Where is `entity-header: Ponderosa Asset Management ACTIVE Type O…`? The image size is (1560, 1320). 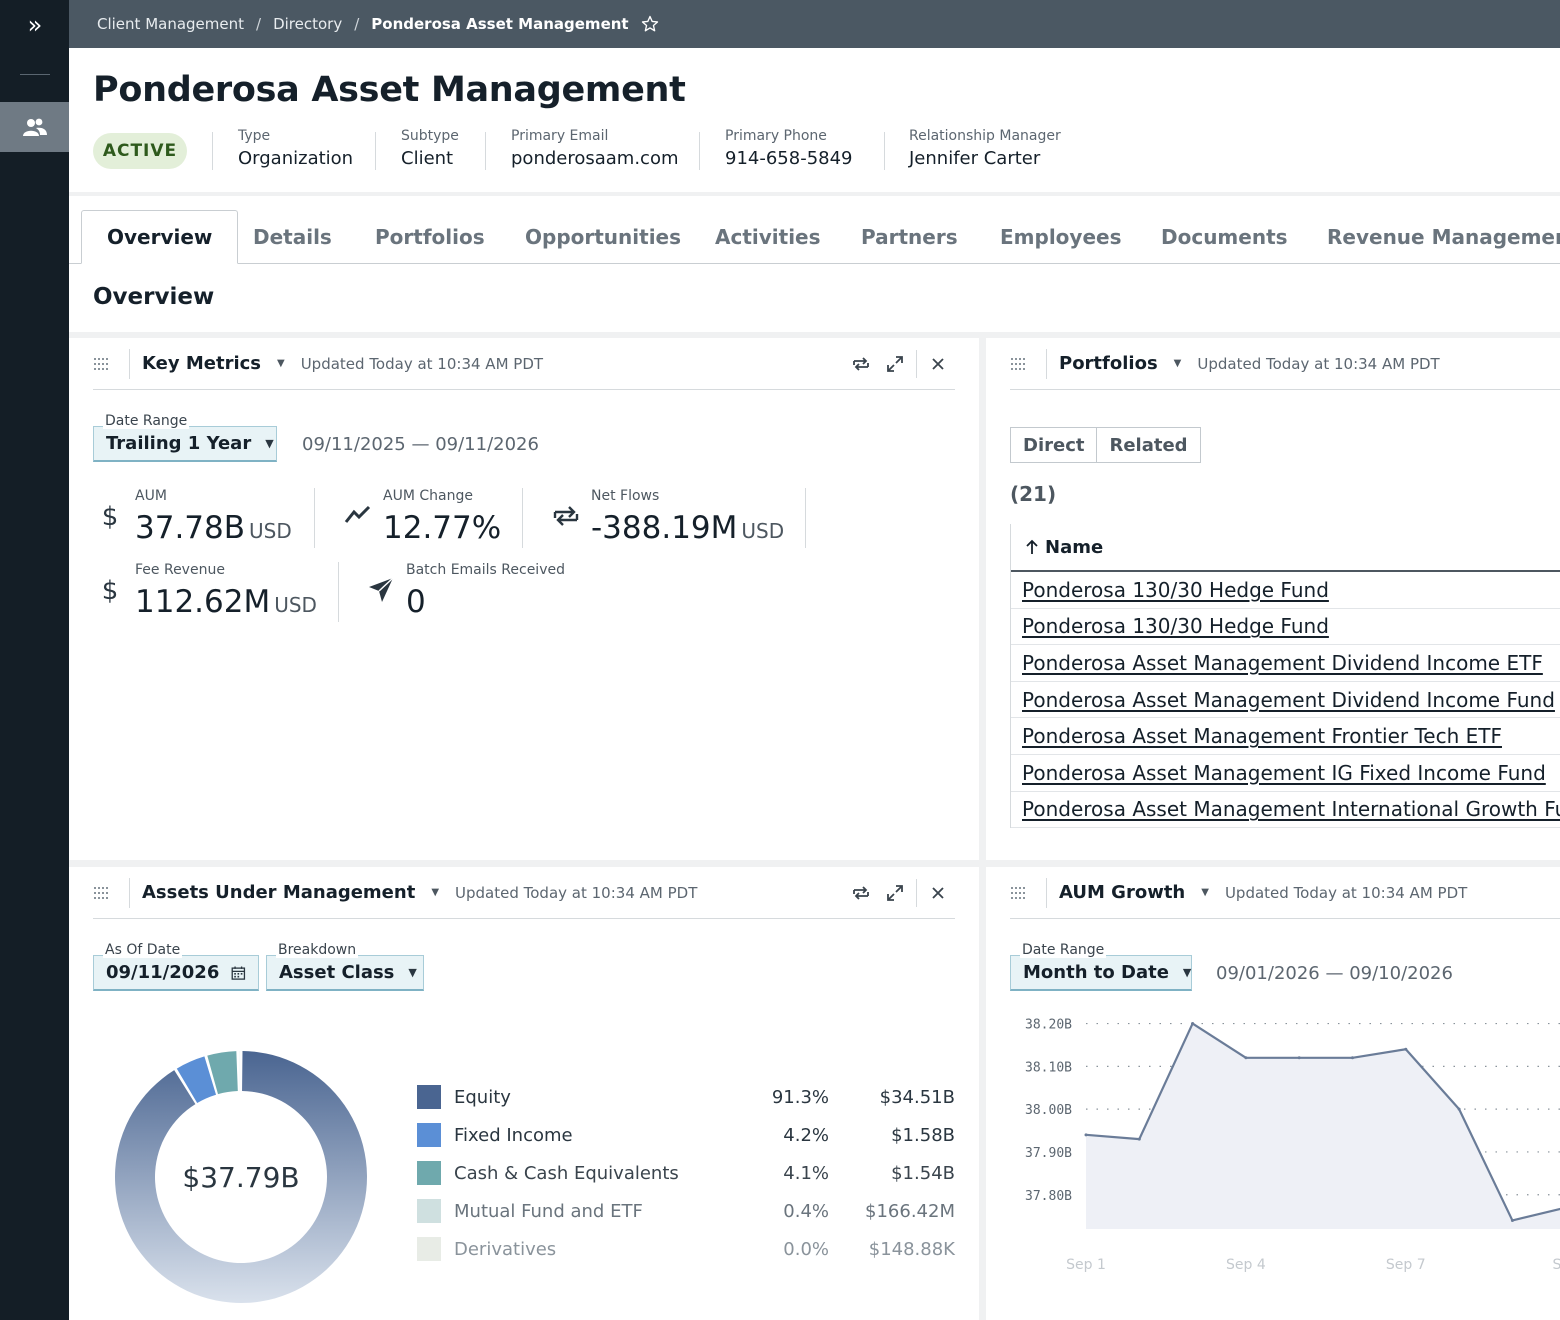
entity-header: Ponderosa Asset Management ACTIVE Type O… is located at coordinates (814, 120).